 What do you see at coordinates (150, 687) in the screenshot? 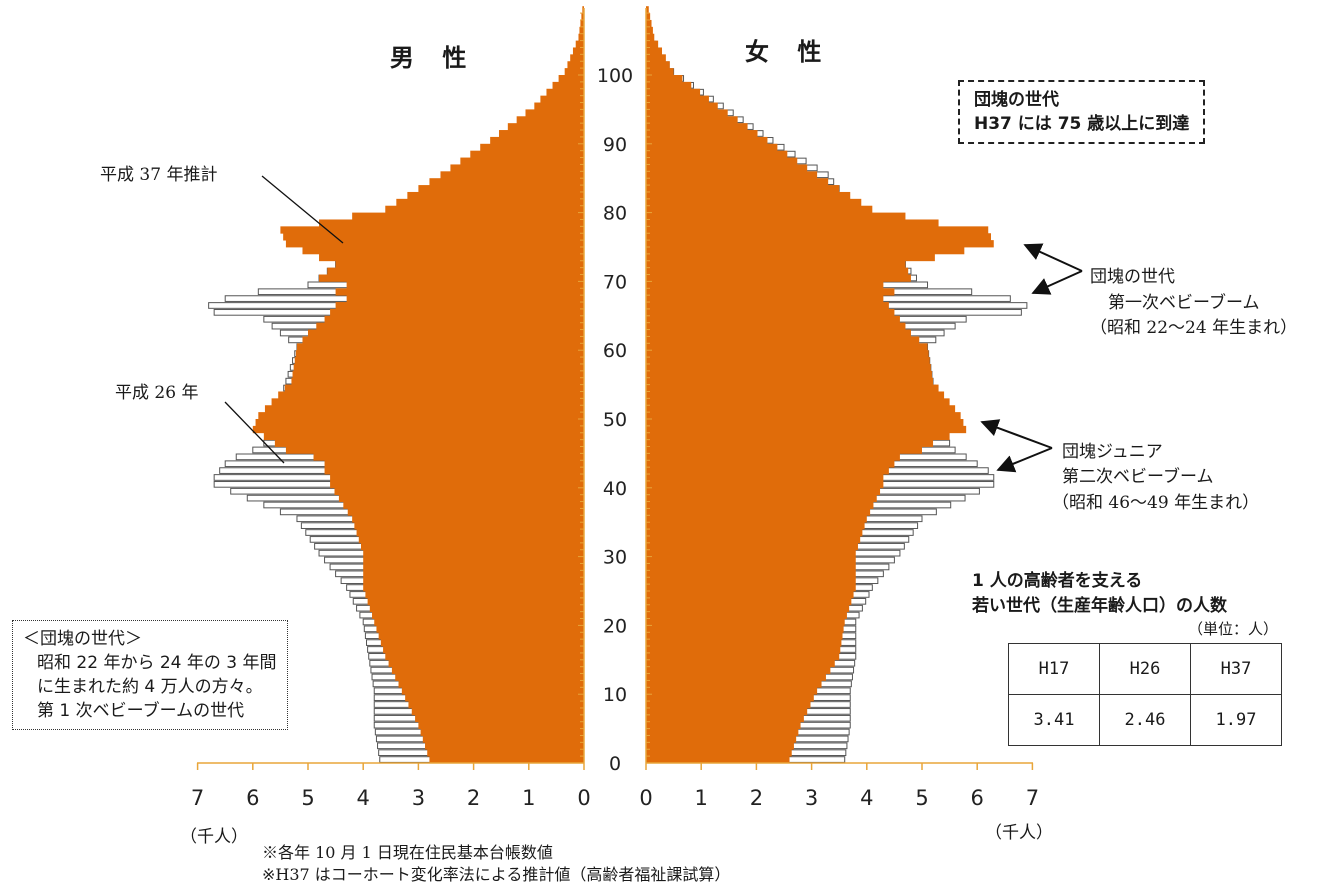
I see `definition-line2: に生まれた約 4 万人の方々。` at bounding box center [150, 687].